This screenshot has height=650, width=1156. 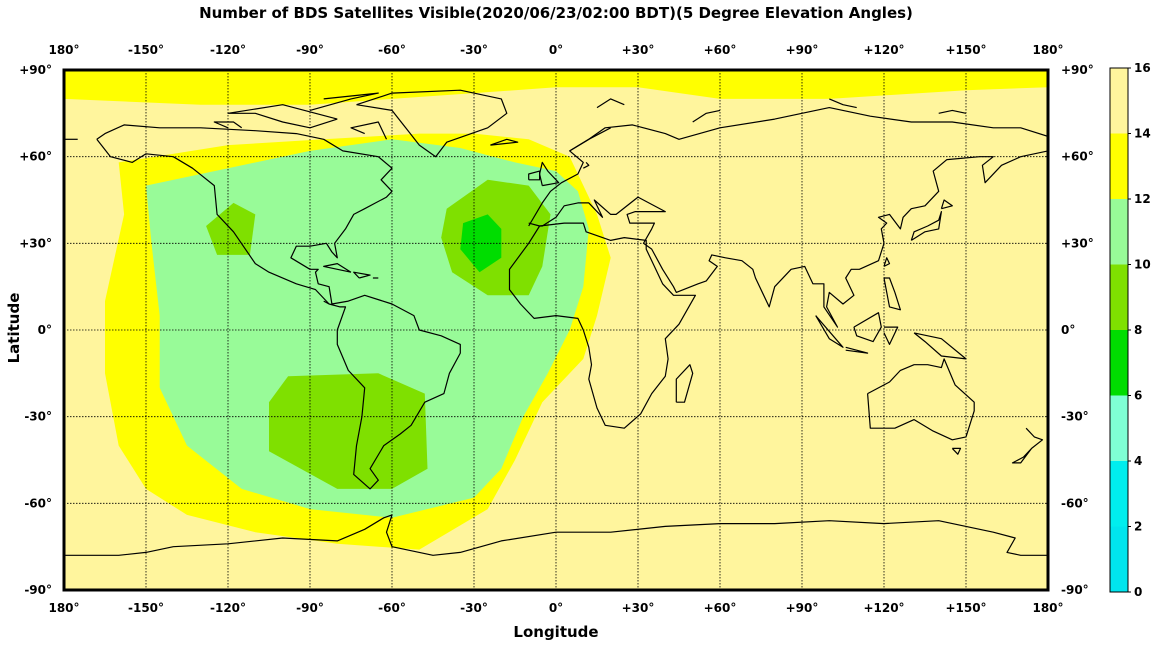 I want to click on x-tick-bottom: -90°, so click(x=310, y=608).